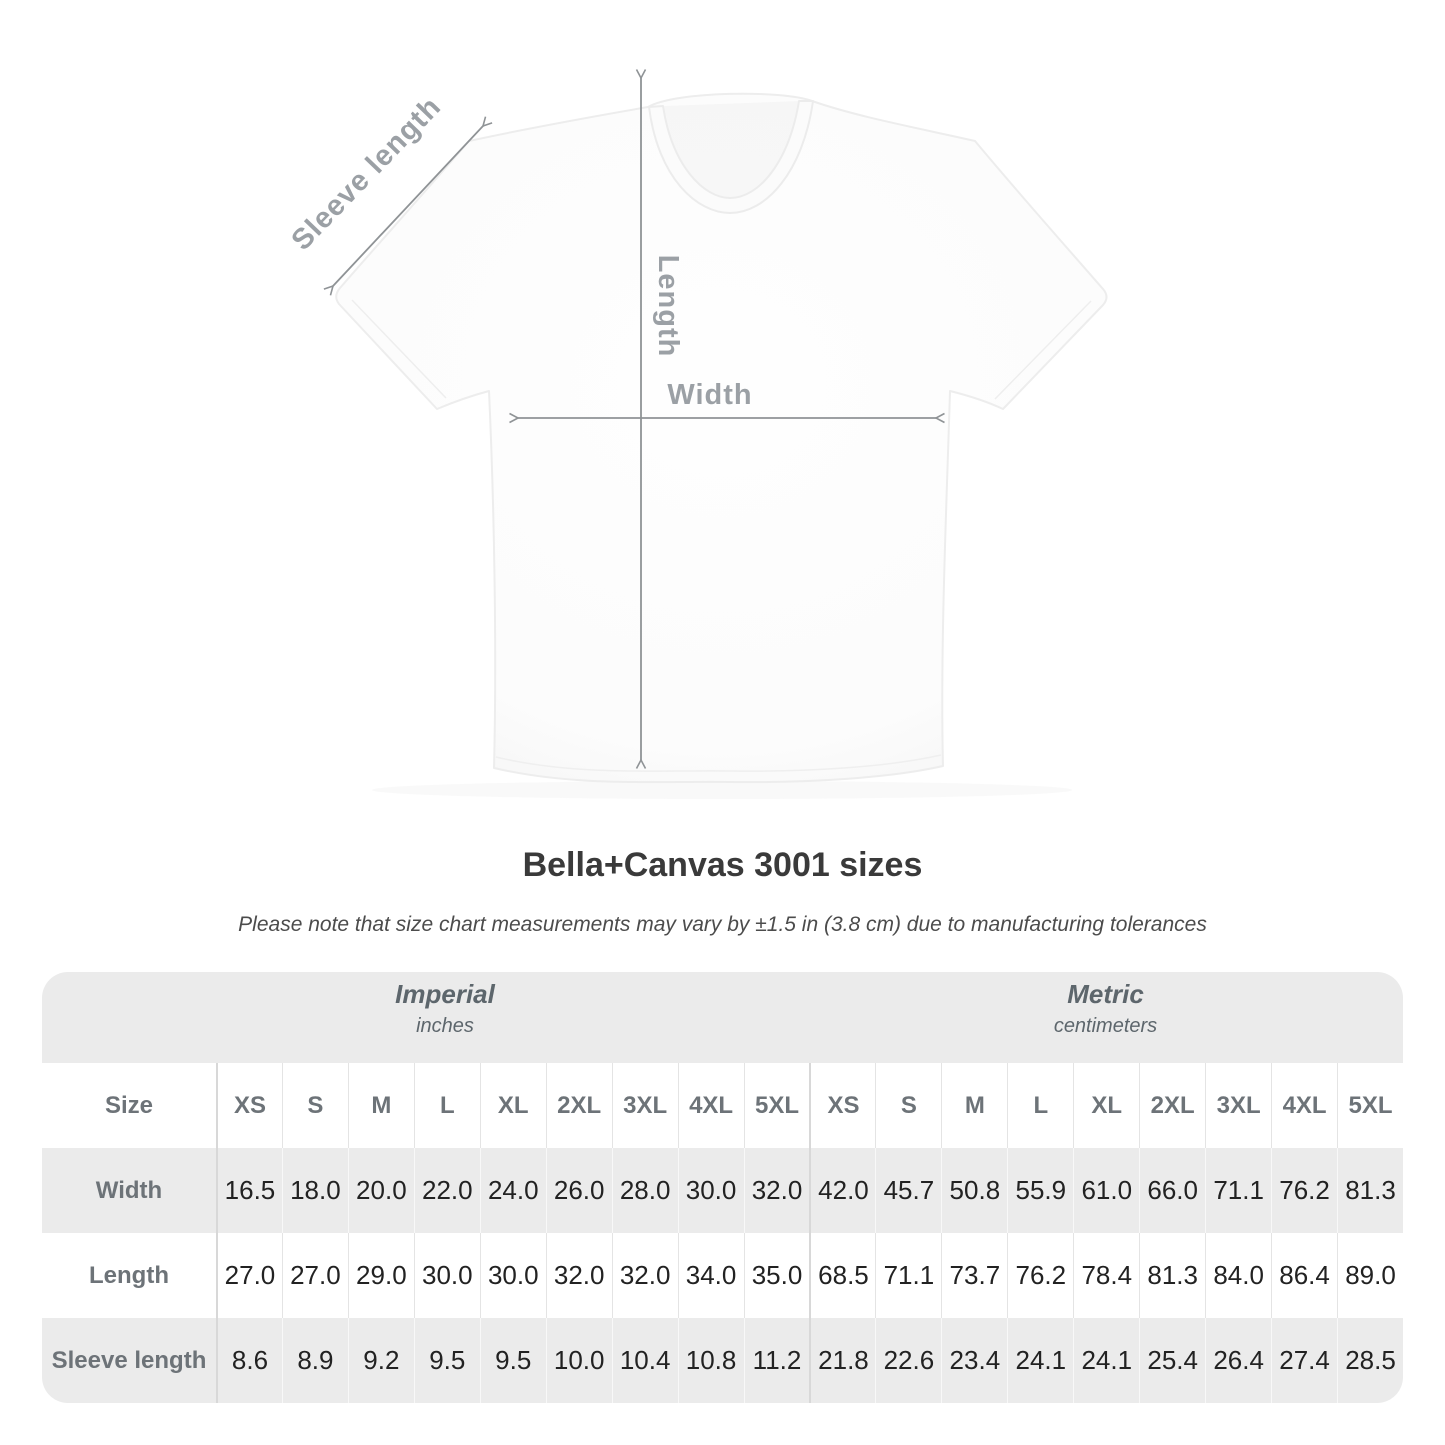 The image size is (1445, 1445). What do you see at coordinates (1172, 1360) in the screenshot?
I see `value-cell: 25.4` at bounding box center [1172, 1360].